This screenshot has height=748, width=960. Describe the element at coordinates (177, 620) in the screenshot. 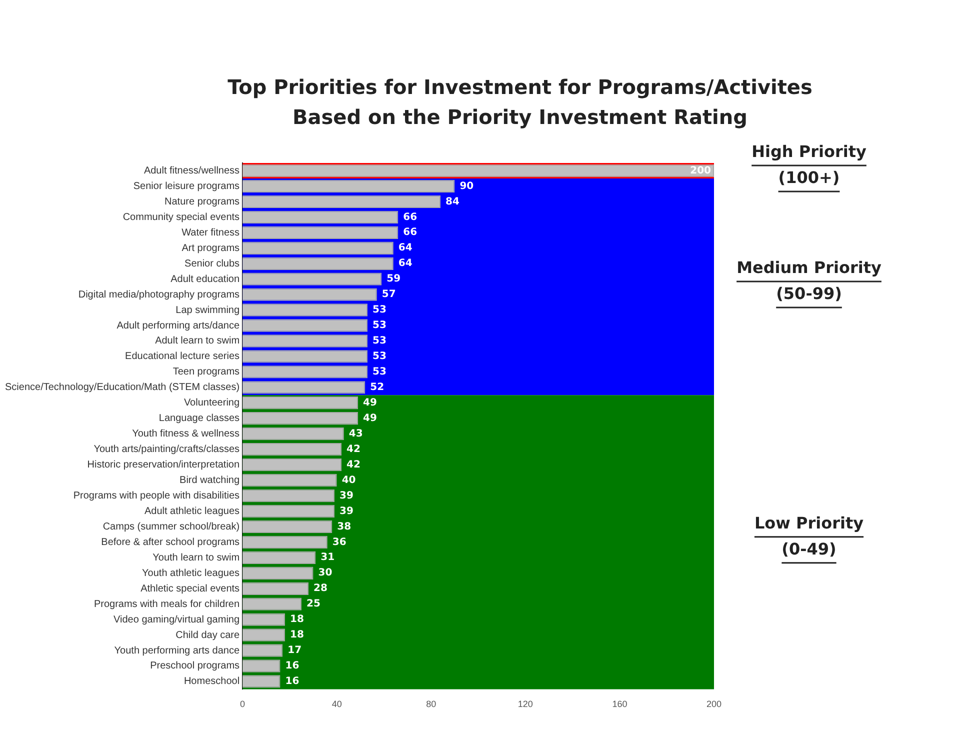

I see `y-tick-label: Video gaming/virtual gaming` at that location.